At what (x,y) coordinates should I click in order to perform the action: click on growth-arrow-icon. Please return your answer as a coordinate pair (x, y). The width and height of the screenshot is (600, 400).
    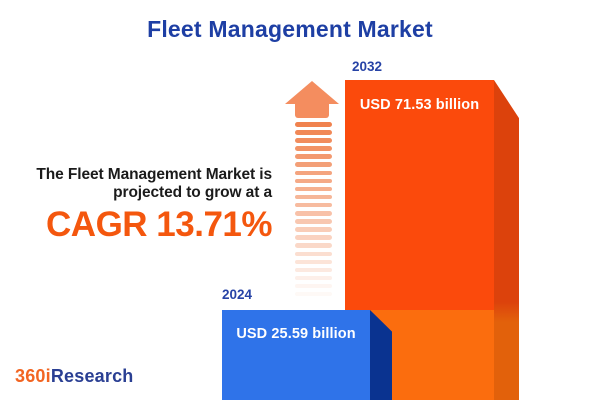
    Looking at the image, I should click on (312, 192).